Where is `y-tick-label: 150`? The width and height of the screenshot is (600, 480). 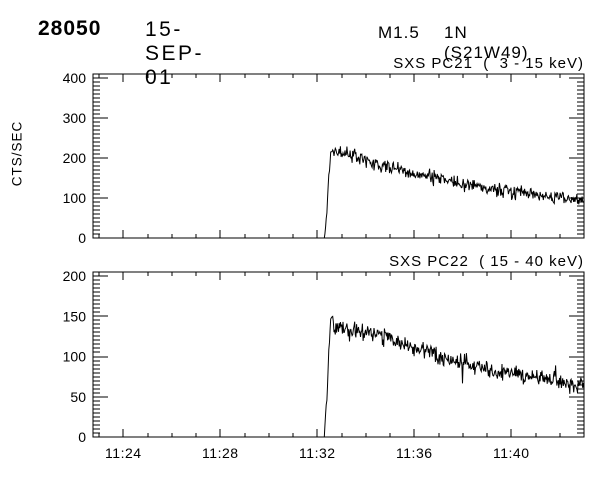
y-tick-label: 150 is located at coordinates (75, 316).